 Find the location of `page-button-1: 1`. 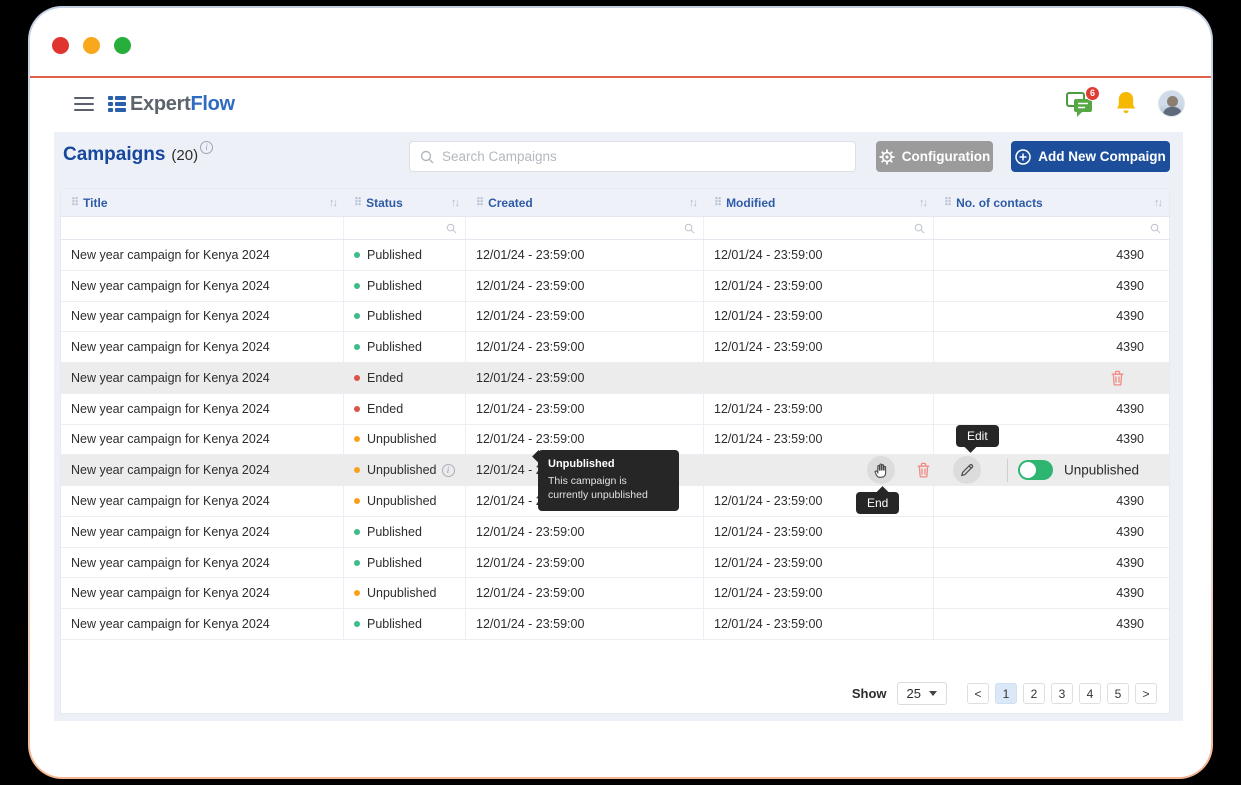

page-button-1: 1 is located at coordinates (1006, 693).